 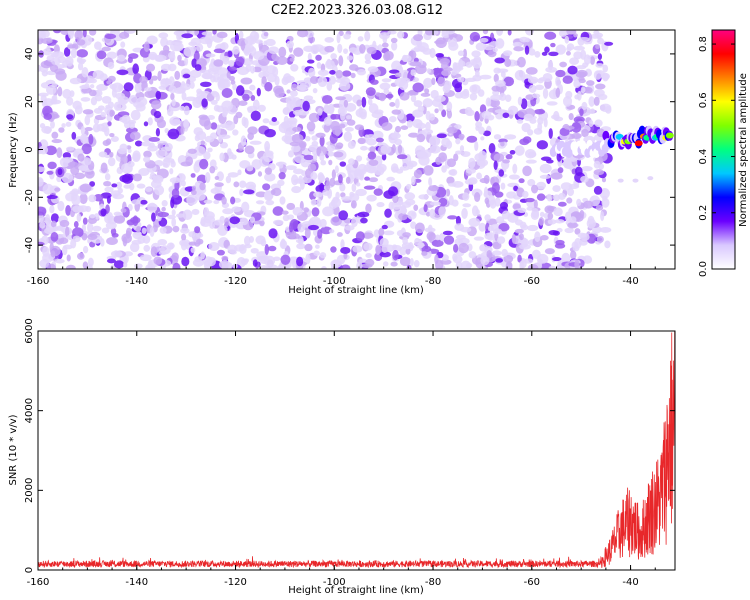 What do you see at coordinates (532, 281) in the screenshot?
I see `heatmap-x-tick-label: -60` at bounding box center [532, 281].